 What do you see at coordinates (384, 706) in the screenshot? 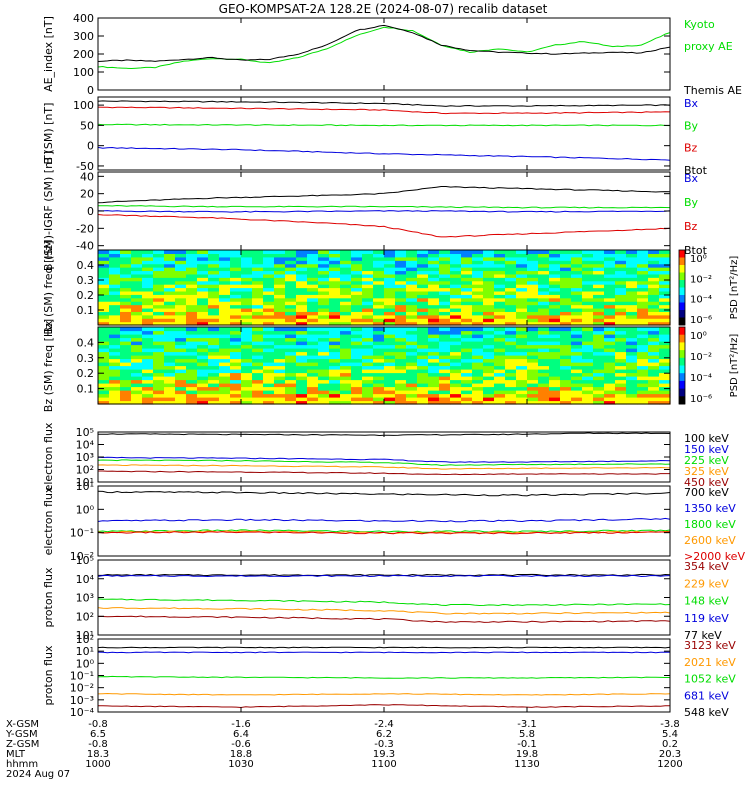
I see `series-line-3123-kev` at bounding box center [384, 706].